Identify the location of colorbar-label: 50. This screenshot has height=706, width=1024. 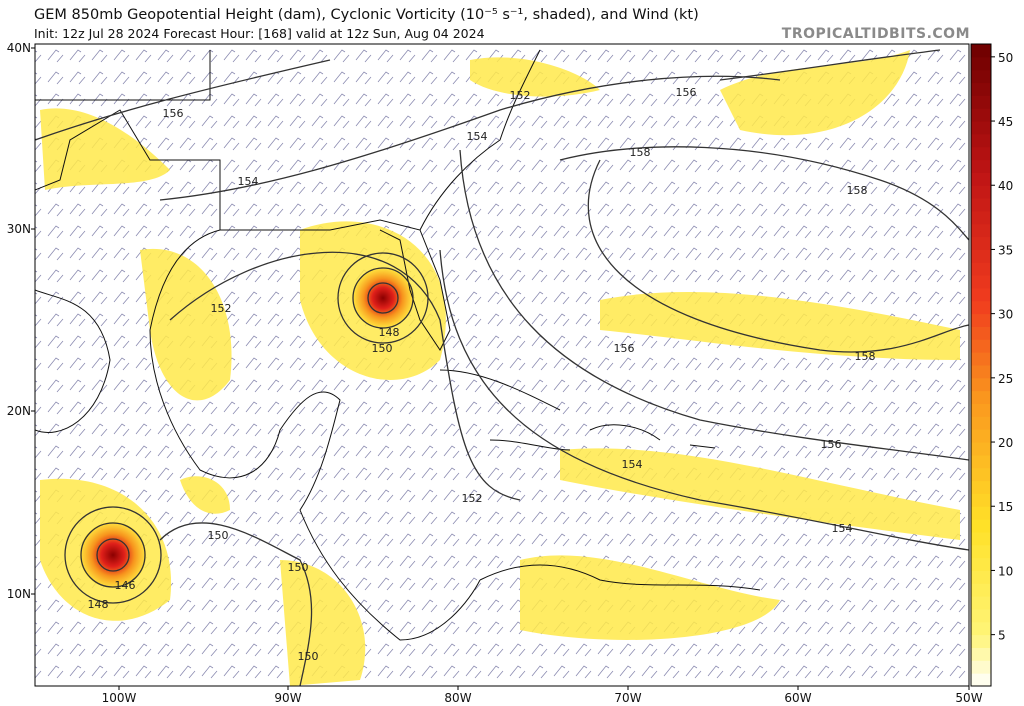
(1005, 58).